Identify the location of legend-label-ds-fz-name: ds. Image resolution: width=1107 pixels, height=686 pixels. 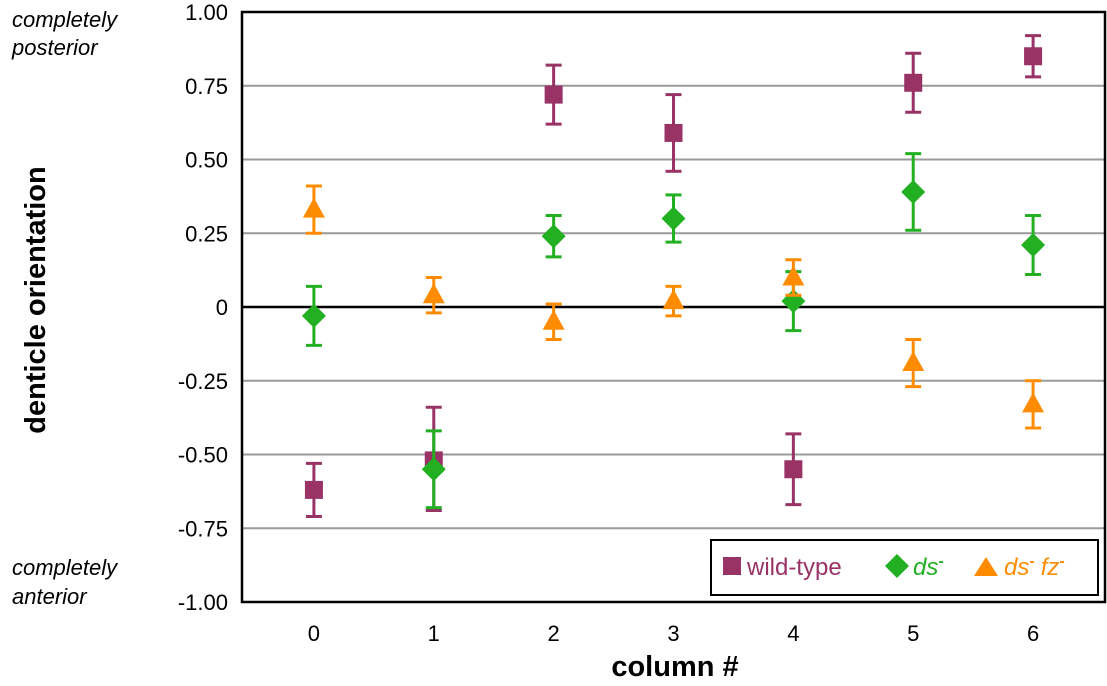
(1016, 567).